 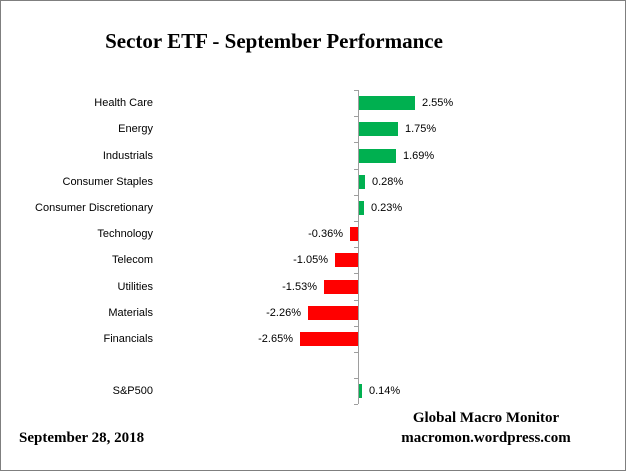 What do you see at coordinates (329, 339) in the screenshot?
I see `bar-financials` at bounding box center [329, 339].